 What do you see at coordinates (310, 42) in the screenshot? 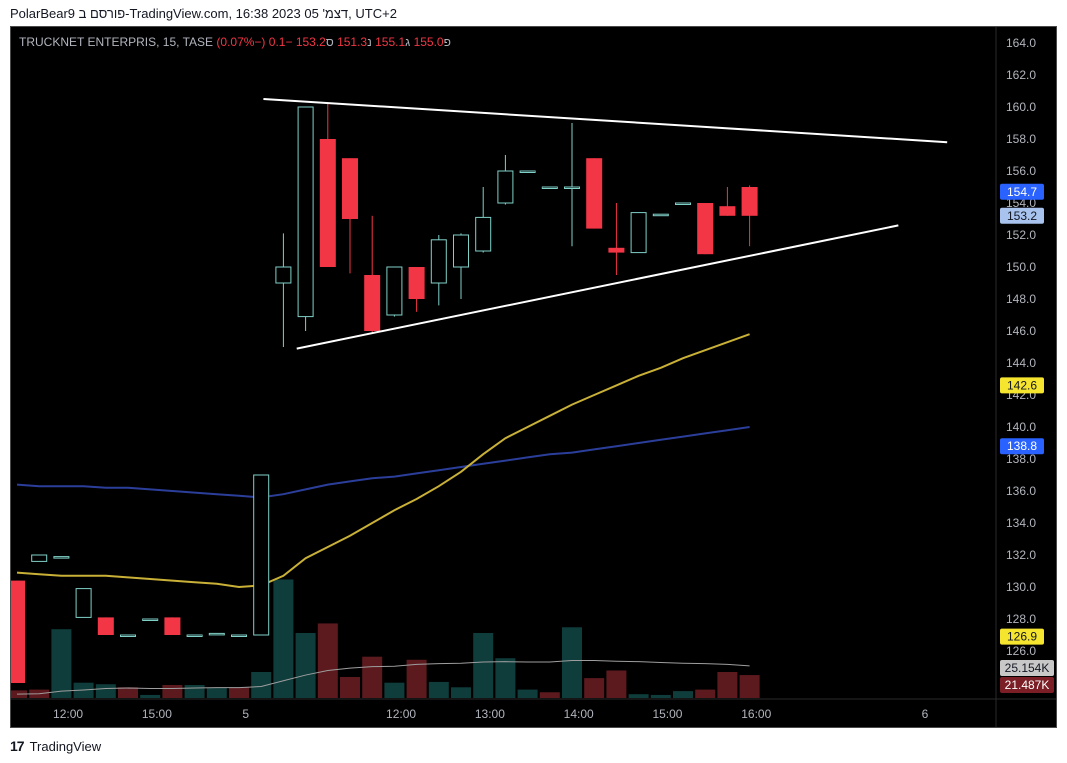
I see `legend-close-value: 153.2` at bounding box center [310, 42].